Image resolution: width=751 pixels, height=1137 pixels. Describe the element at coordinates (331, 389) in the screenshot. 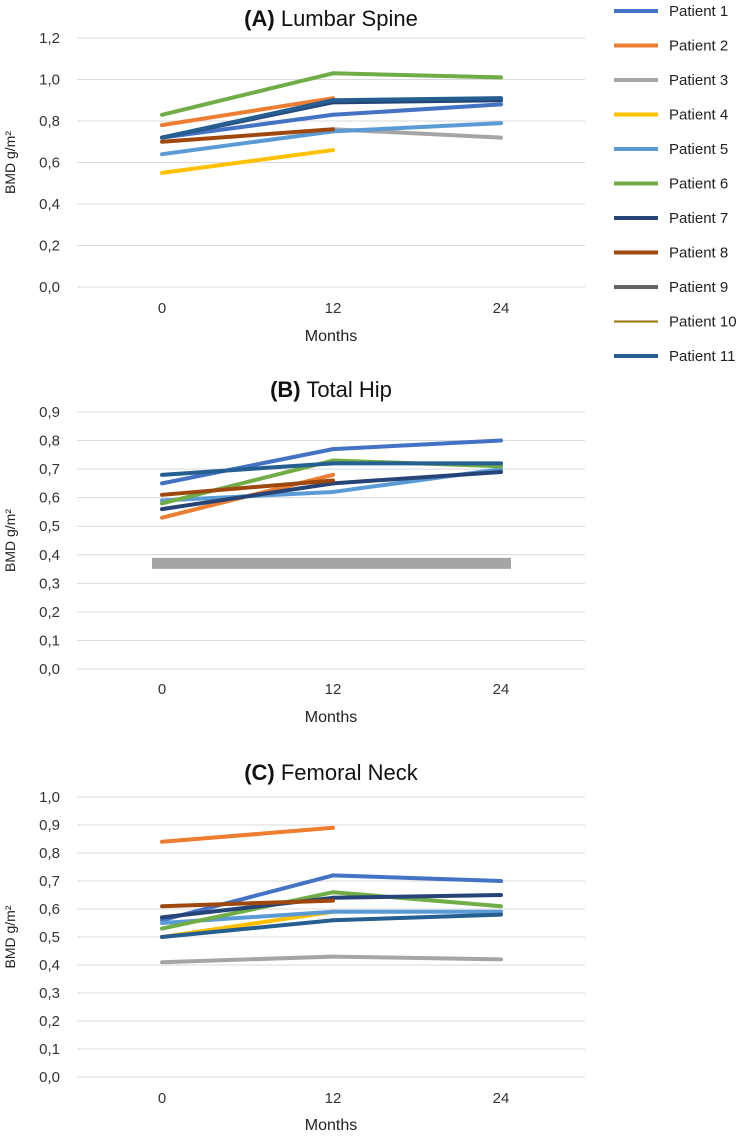

I see `chart-title: (B) Total Hip` at that location.